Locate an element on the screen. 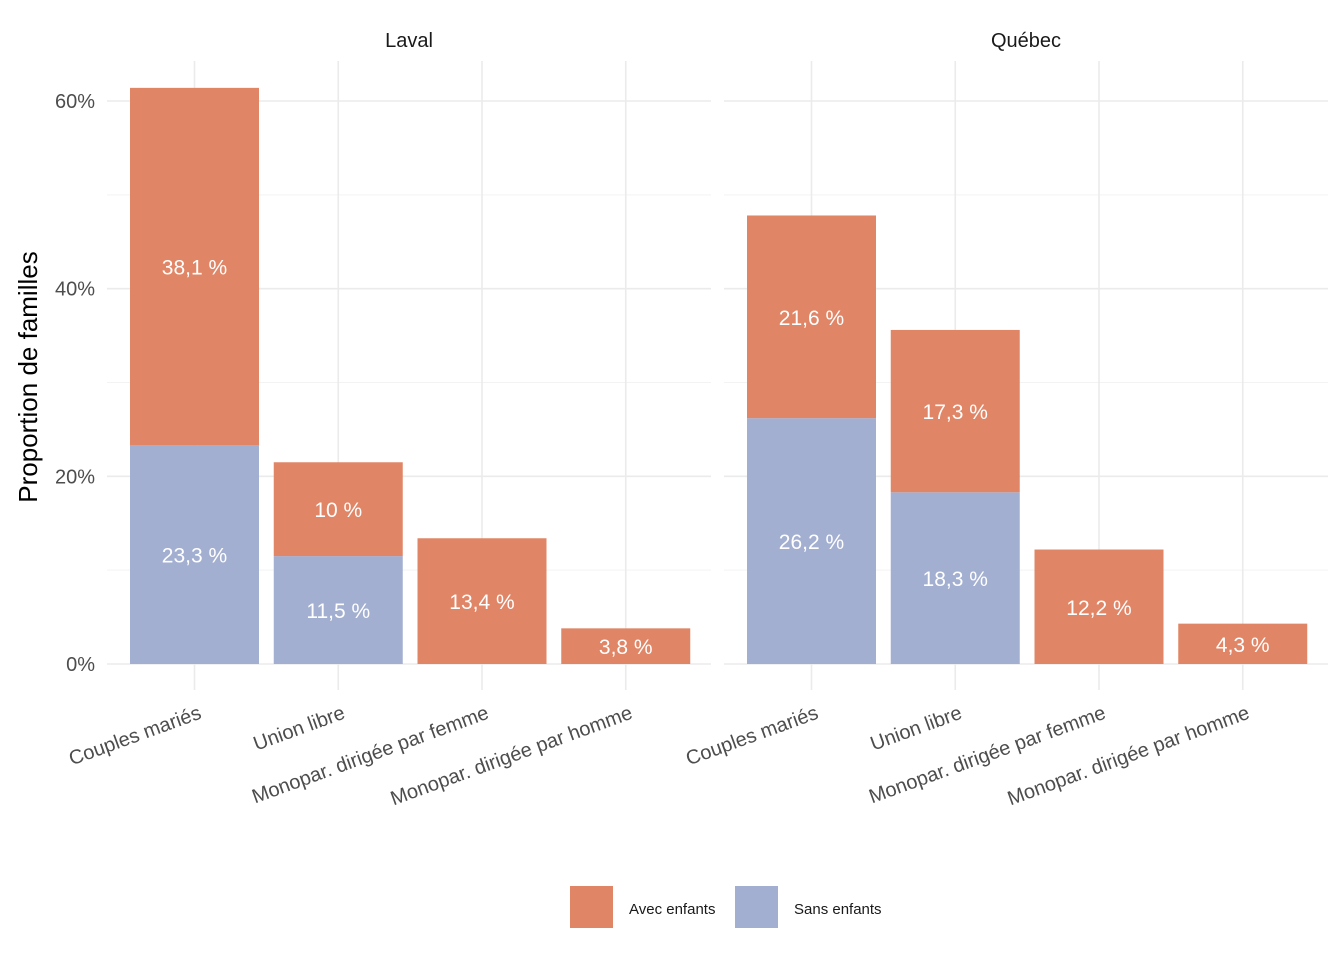 Image resolution: width=1344 pixels, height=960 pixels. bar-value-label: 3,8 % is located at coordinates (626, 647).